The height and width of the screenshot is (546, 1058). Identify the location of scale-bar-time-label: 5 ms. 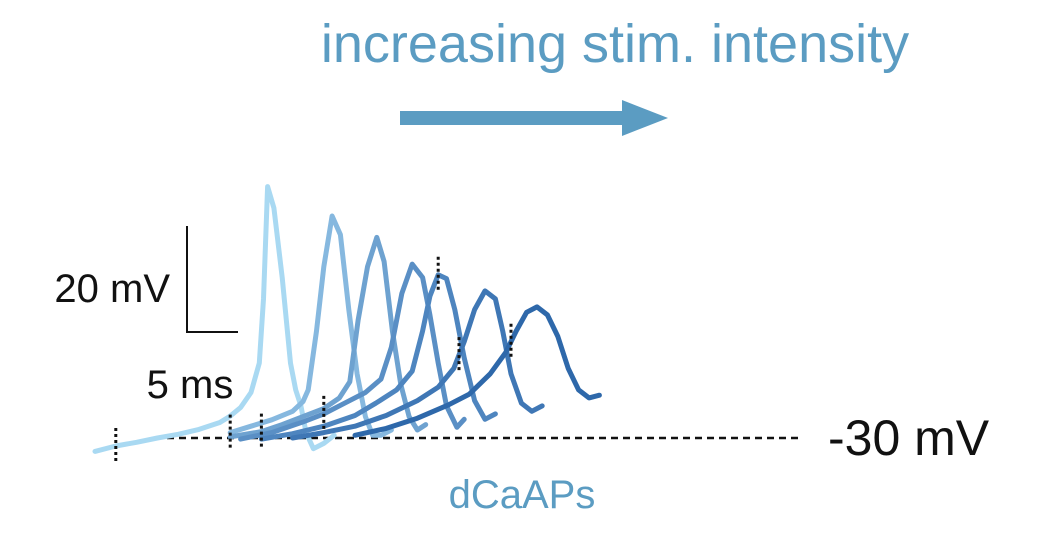
(190, 385).